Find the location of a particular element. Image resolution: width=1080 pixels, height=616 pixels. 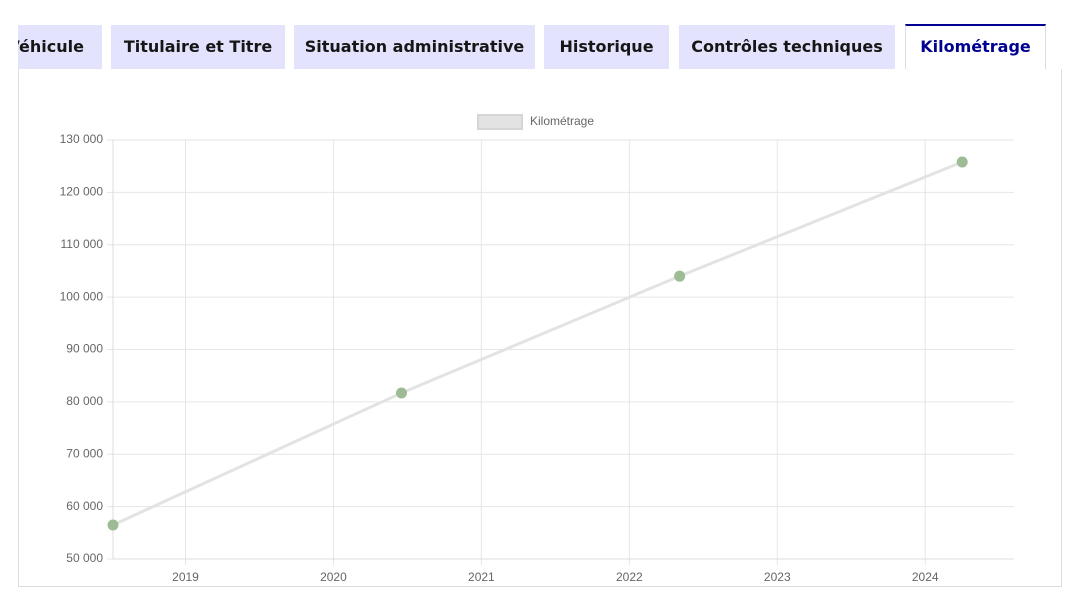

y-tick-label: 70 000 is located at coordinates (84, 453).